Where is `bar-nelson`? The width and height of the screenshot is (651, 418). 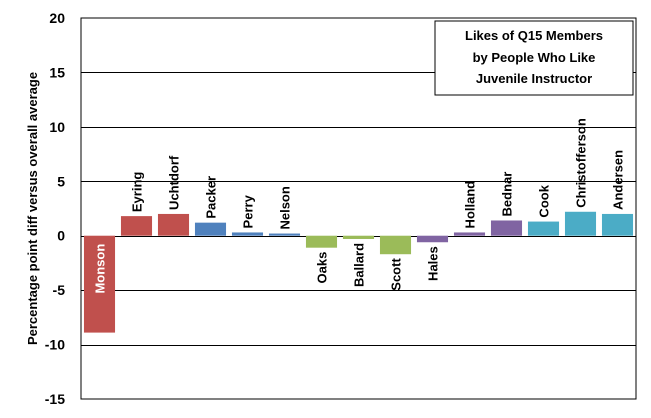 bar-nelson is located at coordinates (284, 234).